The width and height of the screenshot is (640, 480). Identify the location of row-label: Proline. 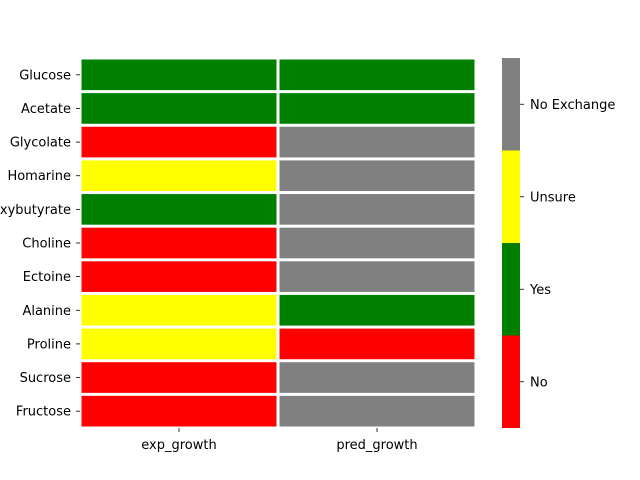
(49, 344).